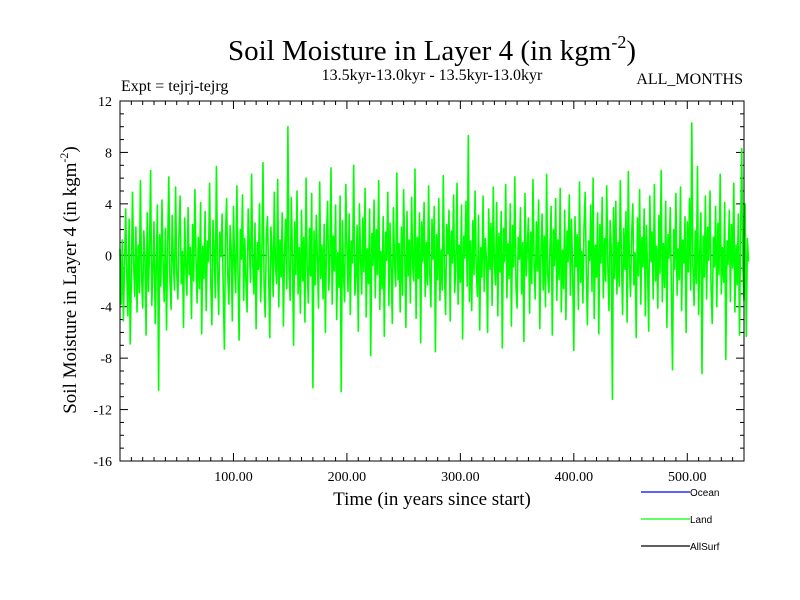 Image resolution: width=800 pixels, height=600 pixels. I want to click on y-tick-label: -12, so click(102, 411).